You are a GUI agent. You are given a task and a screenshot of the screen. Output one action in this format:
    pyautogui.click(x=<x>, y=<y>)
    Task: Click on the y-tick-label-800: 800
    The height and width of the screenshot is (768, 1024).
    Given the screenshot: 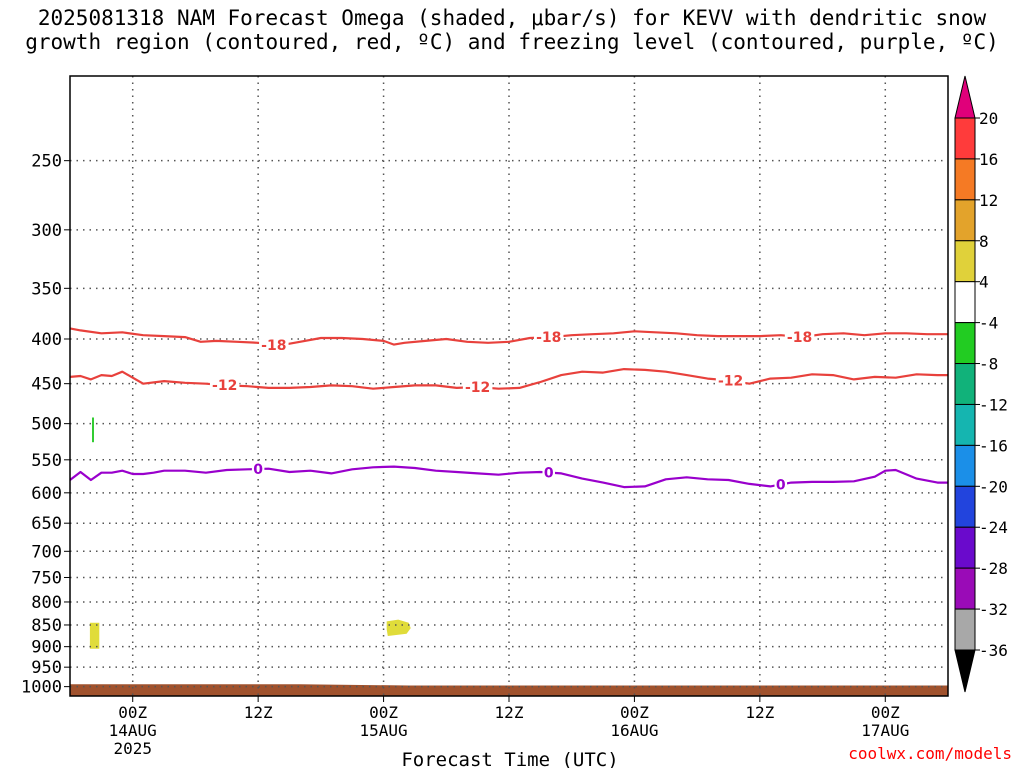 What is the action you would take?
    pyautogui.click(x=46, y=603)
    